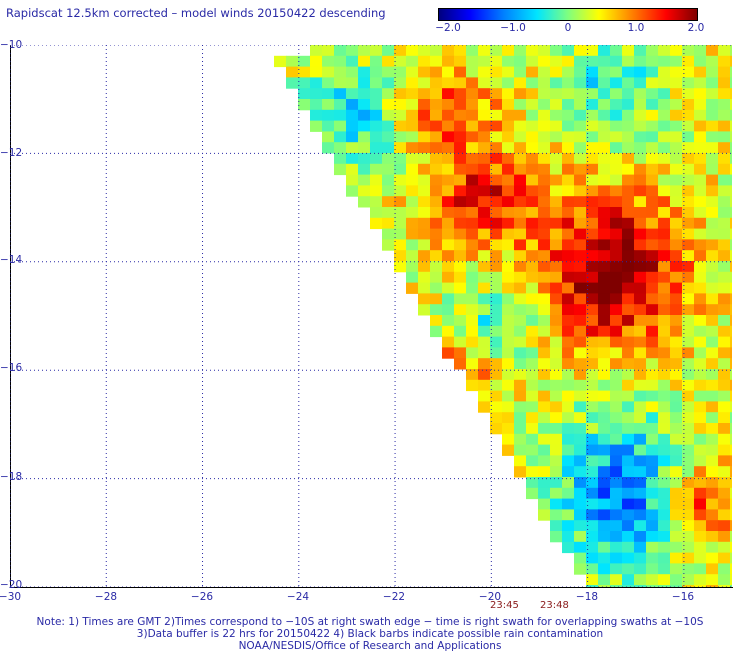  I want to click on swath-time-label: 23:48, so click(554, 605).